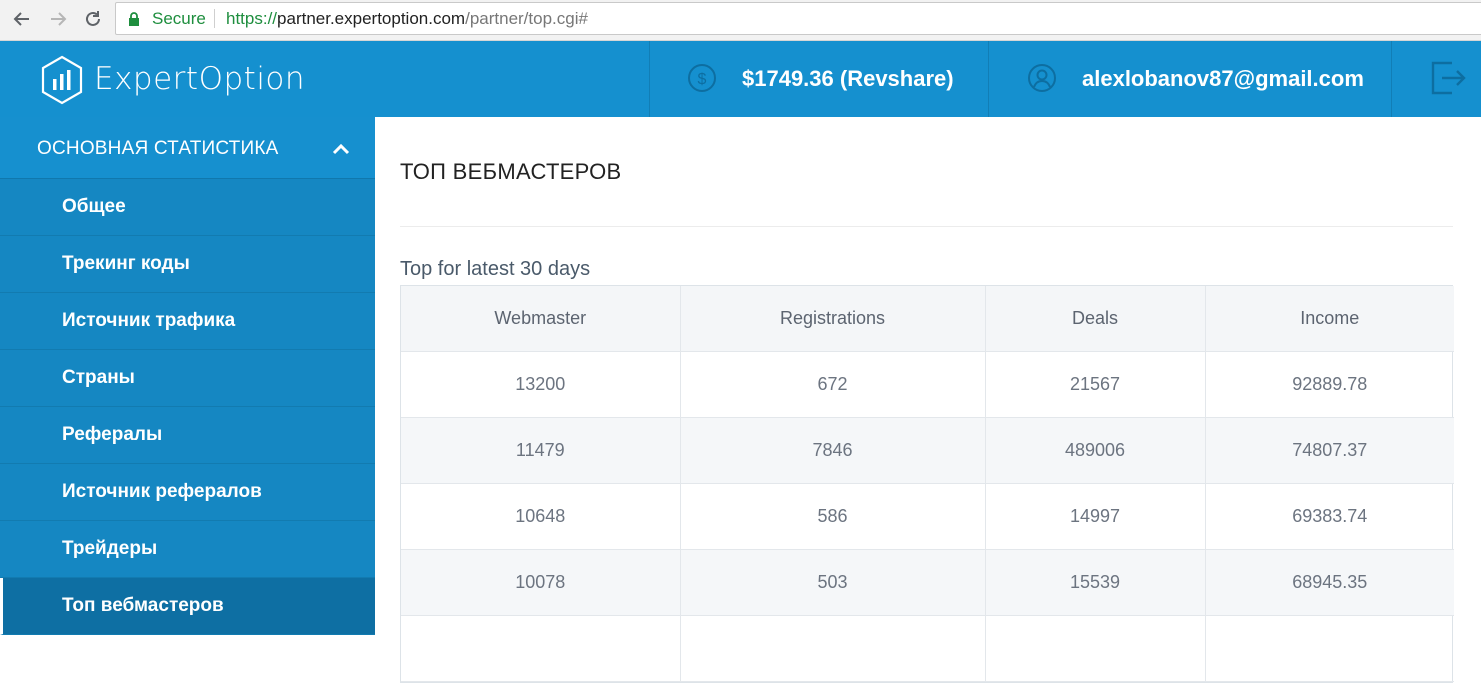  I want to click on sidebar-item-label: Рефералы, so click(112, 434).